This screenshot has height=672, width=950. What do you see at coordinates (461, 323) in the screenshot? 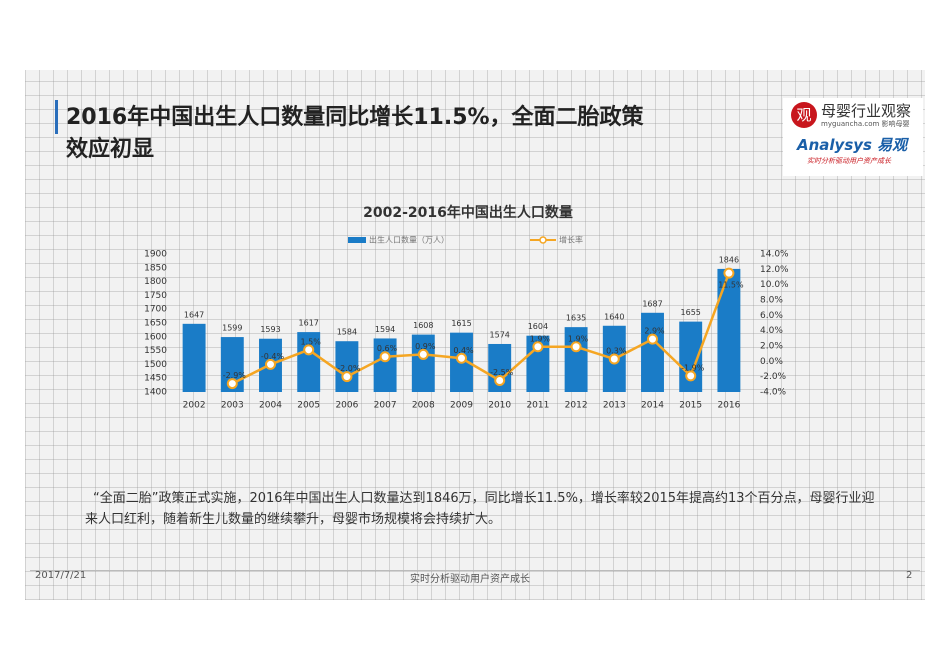
I see `bar-label: 1615` at bounding box center [461, 323].